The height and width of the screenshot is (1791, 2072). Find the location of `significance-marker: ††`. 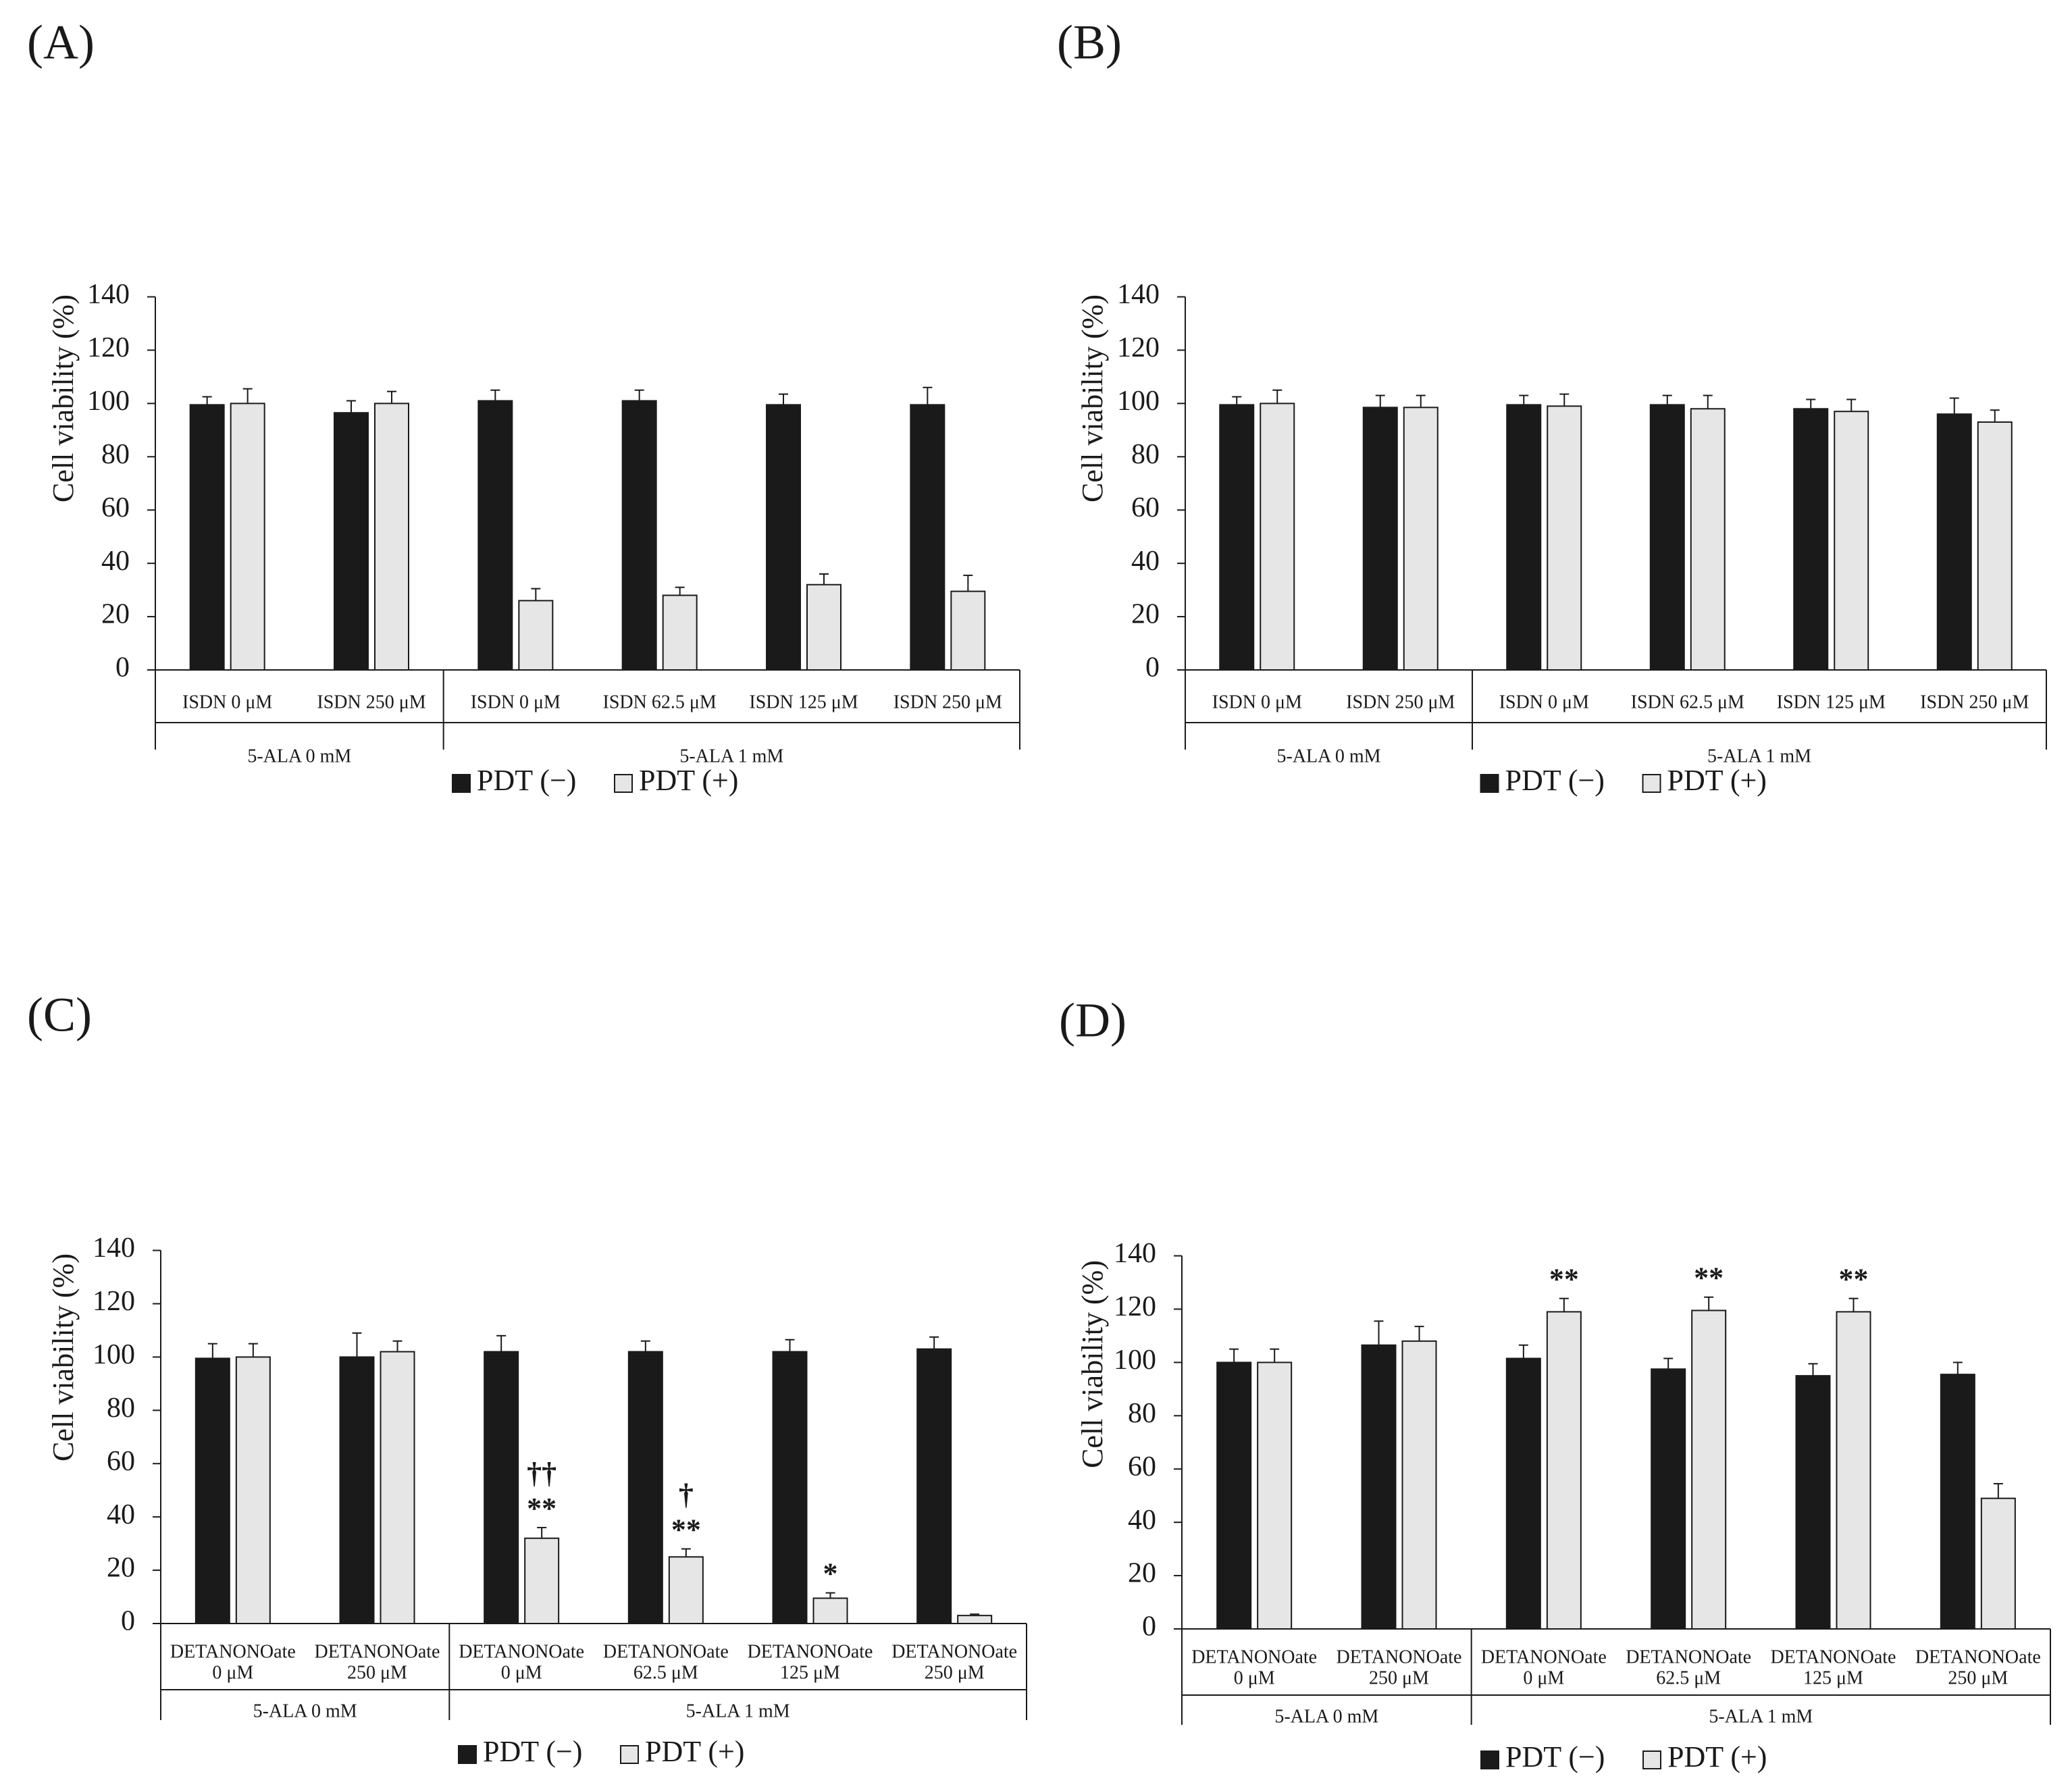

significance-marker: †† is located at coordinates (541, 1473).